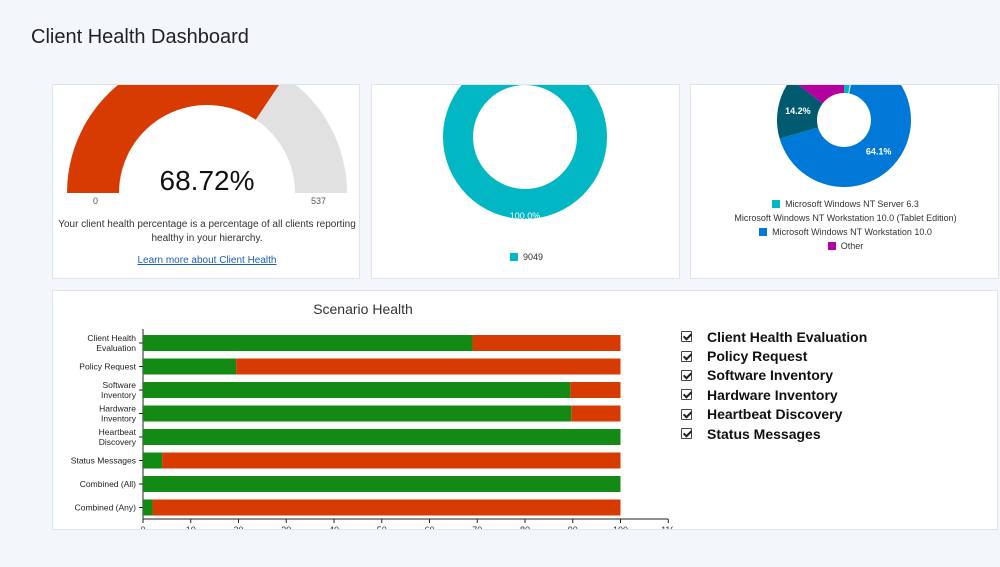  I want to click on os-donut-chart: 64.1%14.2%13.8%, so click(844, 136).